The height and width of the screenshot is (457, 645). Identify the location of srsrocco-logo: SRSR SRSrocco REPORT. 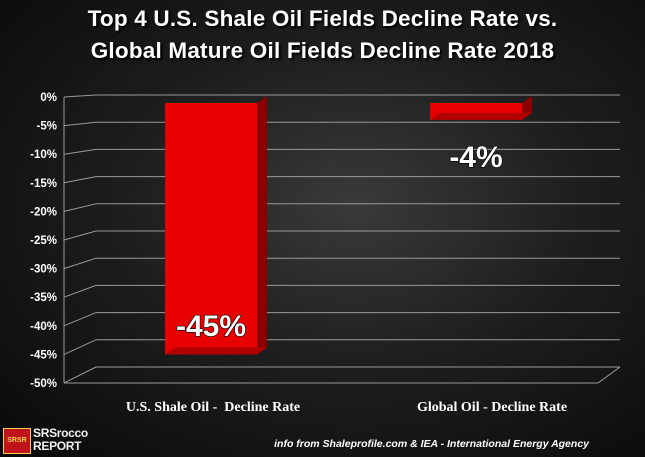
(62, 440).